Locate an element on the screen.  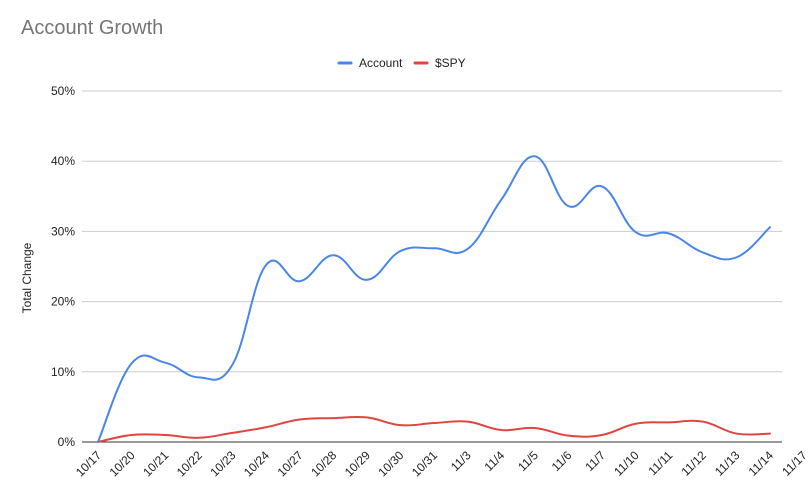
x-tick-label: 10/27 is located at coordinates (290, 463).